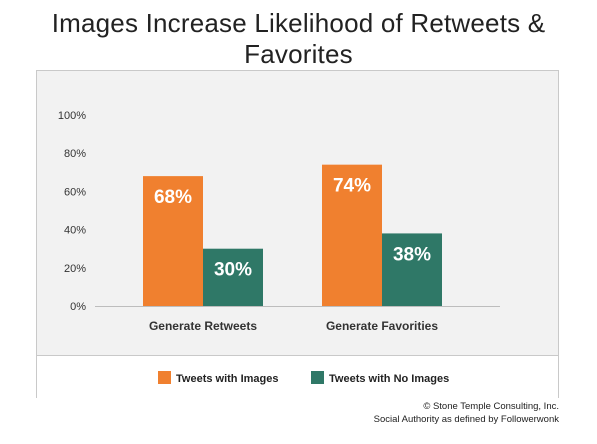 Image resolution: width=597 pixels, height=444 pixels. I want to click on y-tick-label: 100%, so click(72, 116).